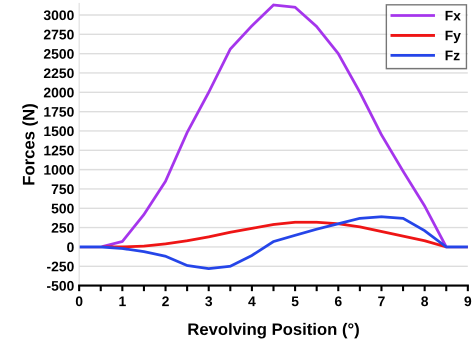 This screenshot has height=340, width=474. I want to click on x-tick-label: 0, so click(79, 301).